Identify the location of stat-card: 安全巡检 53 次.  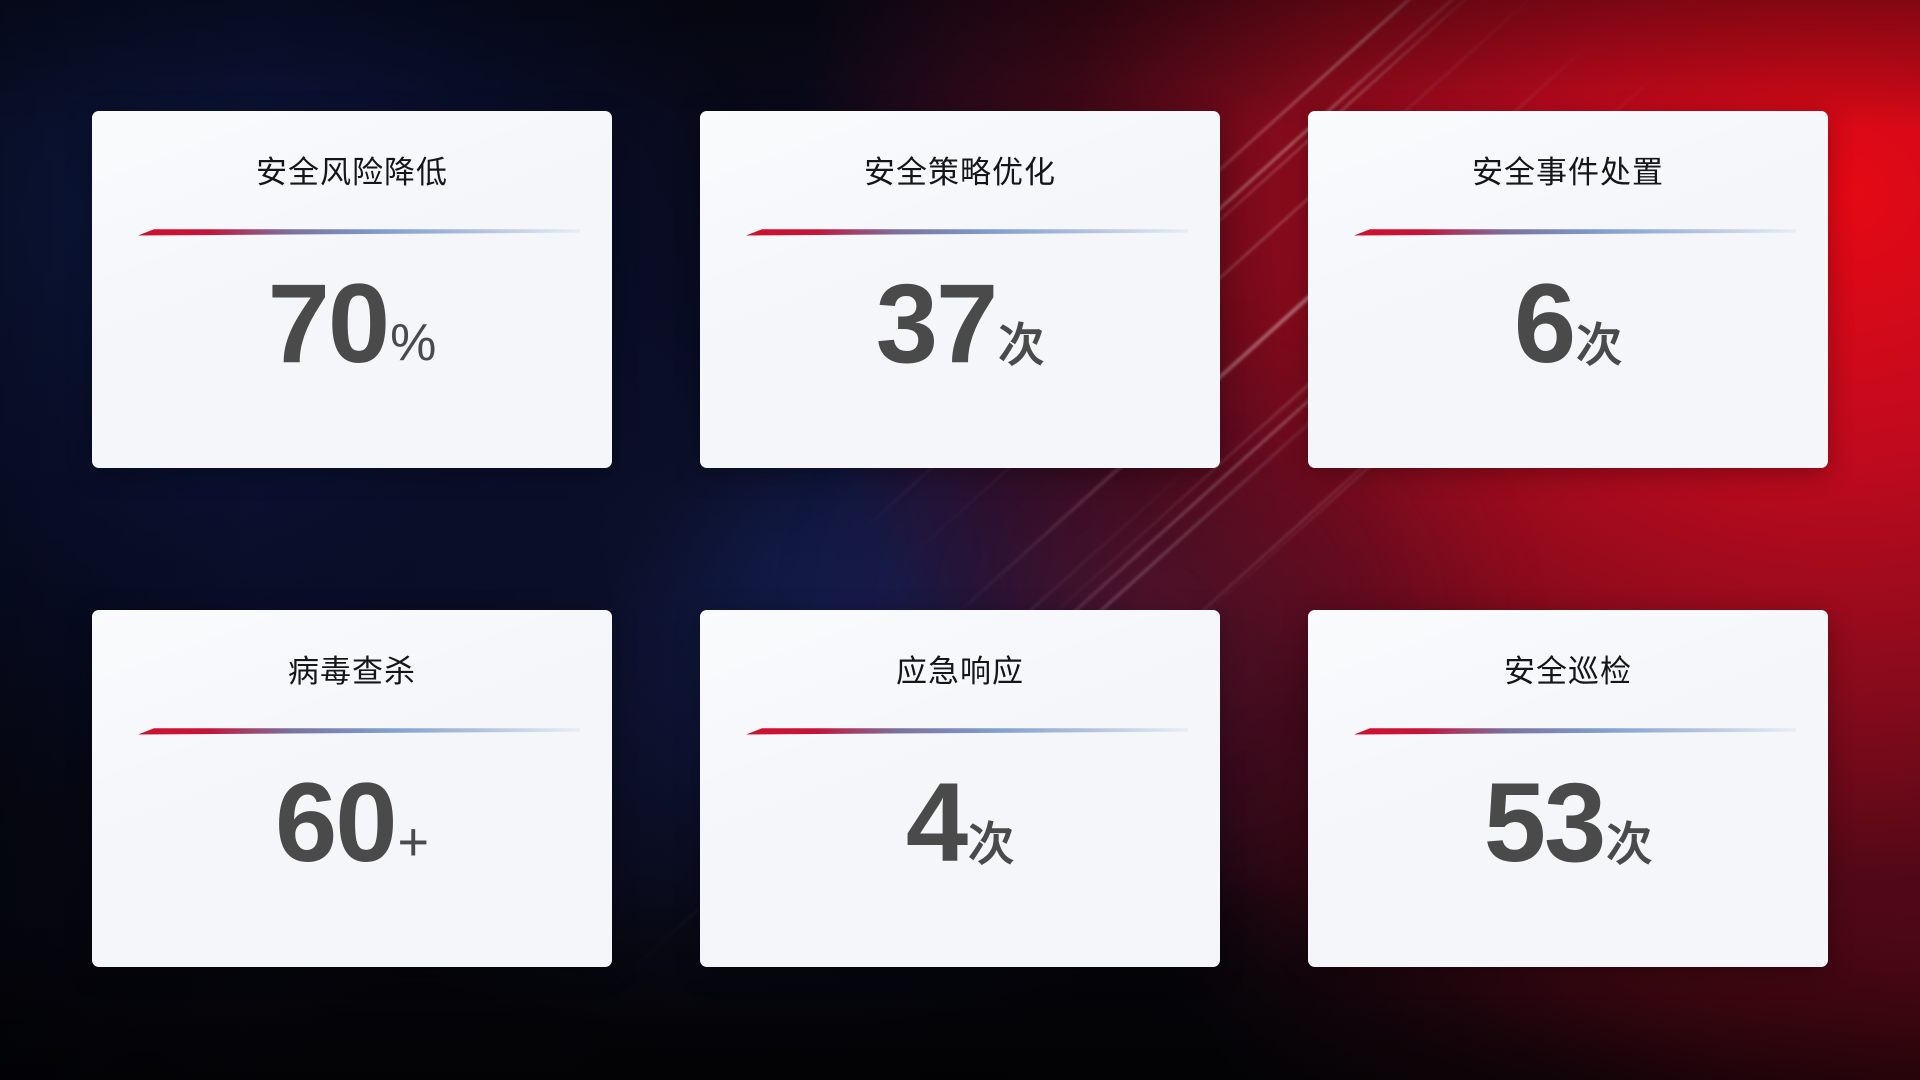
(1568, 788).